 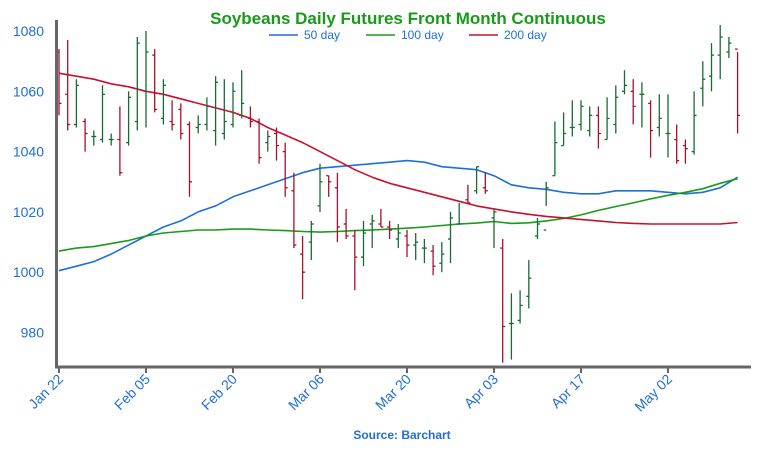 I want to click on legend-100-day-label: 100 day, so click(x=422, y=35).